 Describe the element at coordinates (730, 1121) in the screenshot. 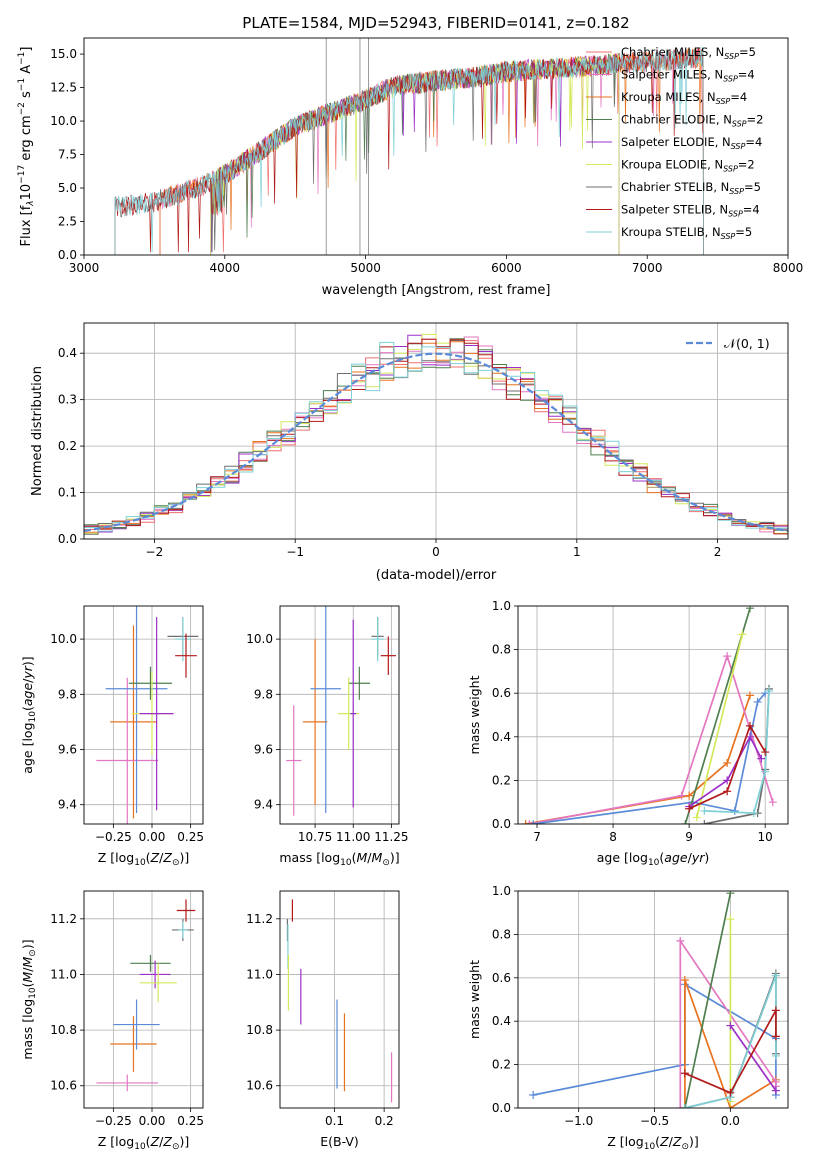

I see `x-tick-label: 0.0` at that location.